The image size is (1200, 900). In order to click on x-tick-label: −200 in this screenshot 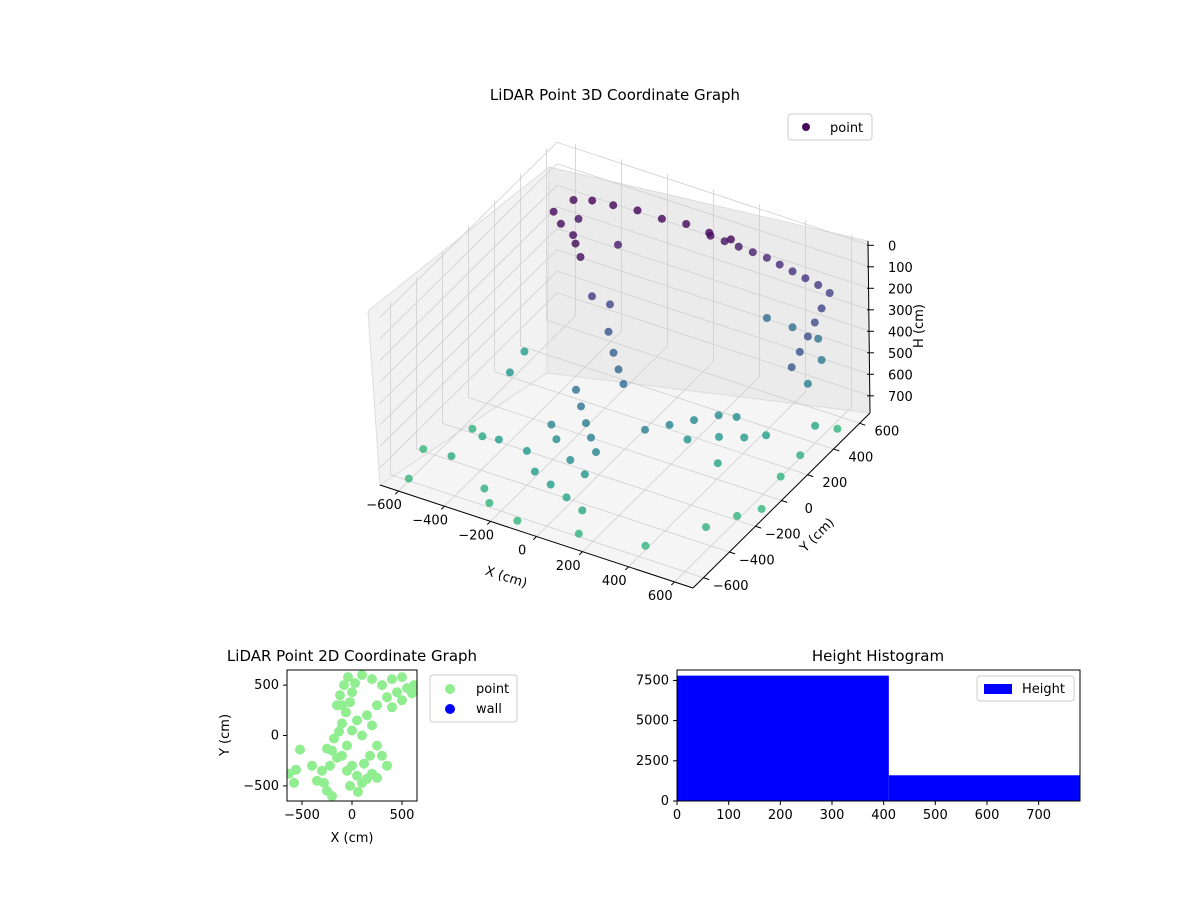, I will do `click(476, 536)`.